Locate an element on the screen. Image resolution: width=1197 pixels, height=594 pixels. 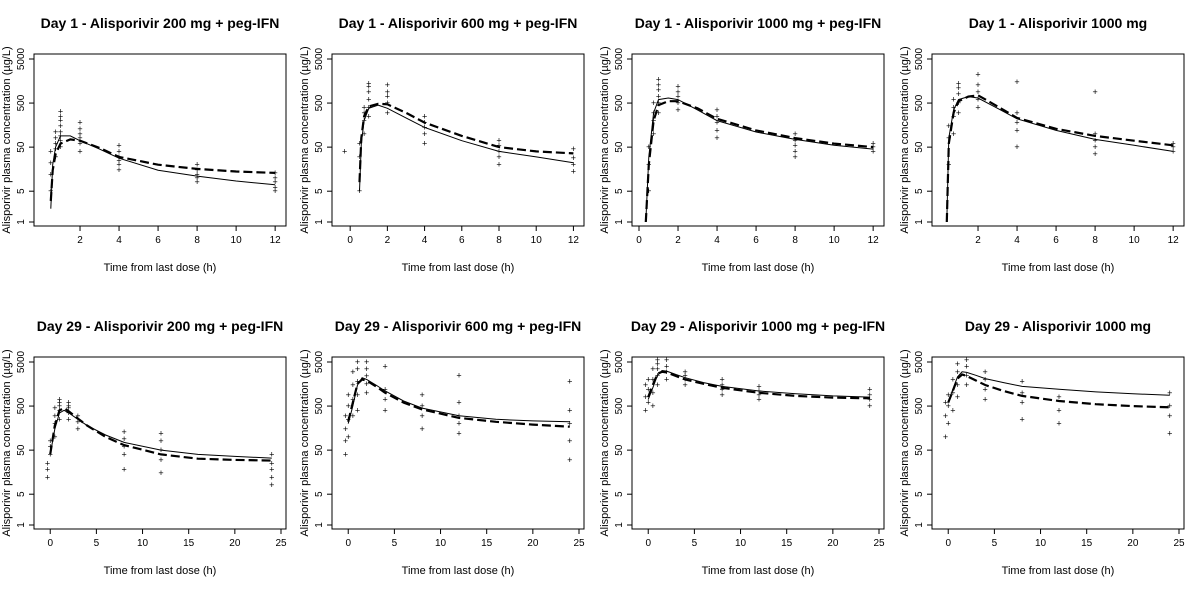
dashed-curve is located at coordinates (1059, 158).